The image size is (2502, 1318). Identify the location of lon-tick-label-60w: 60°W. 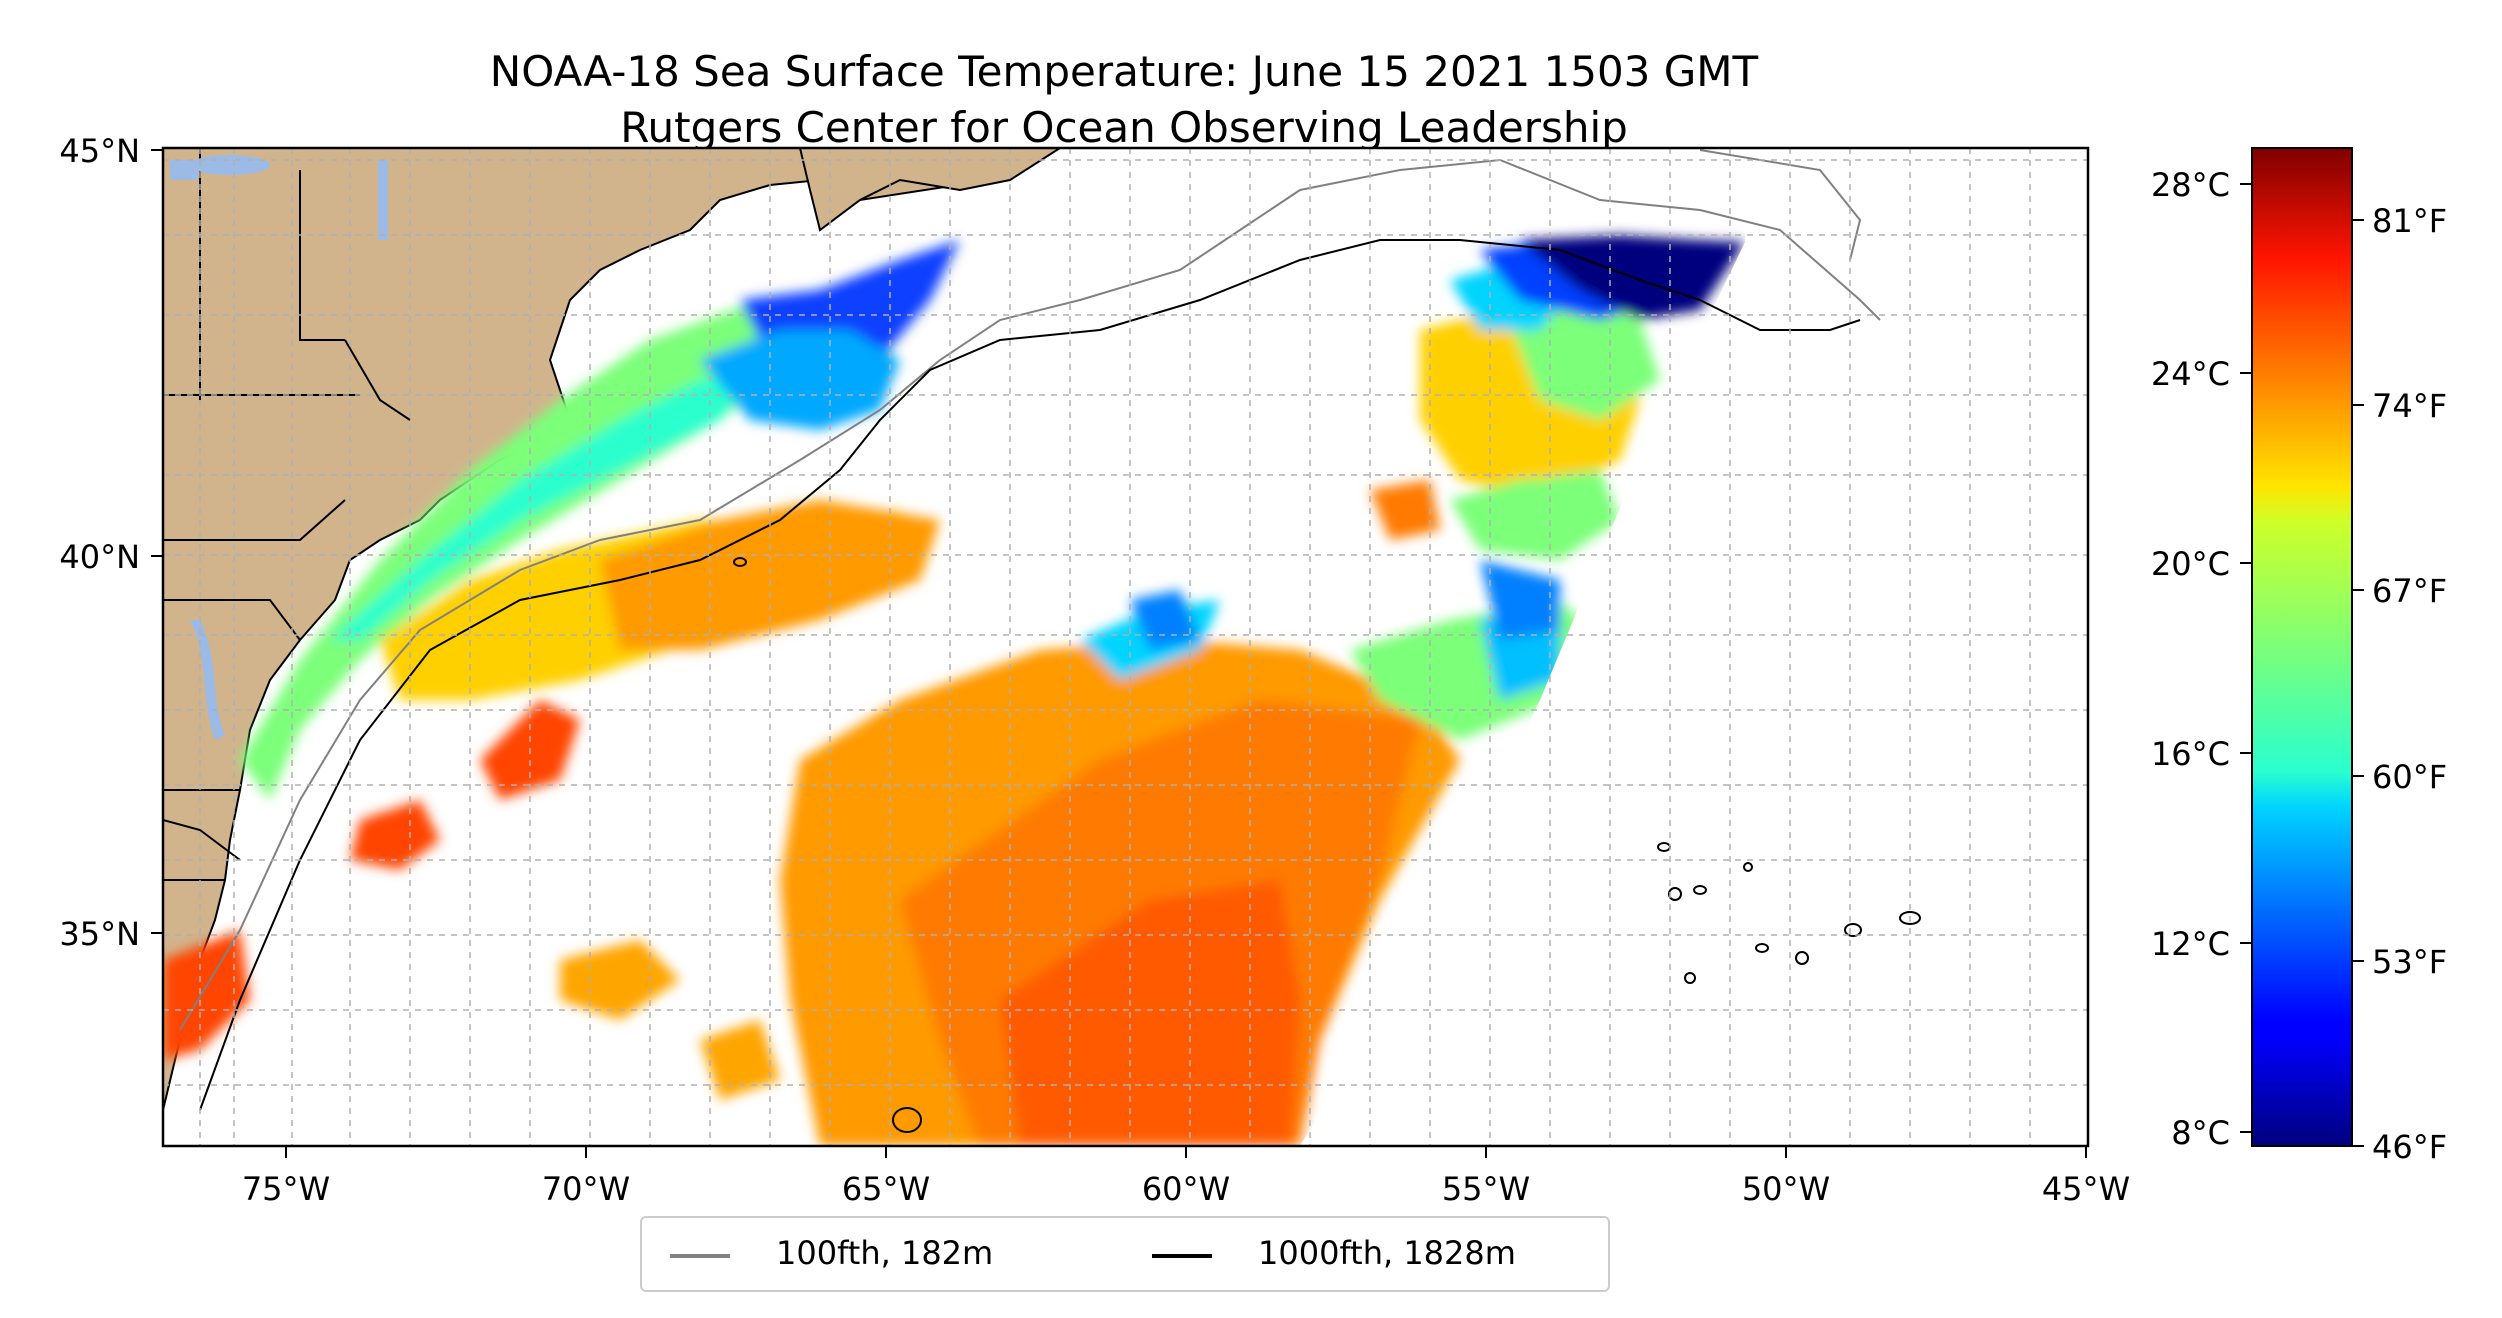
(1186, 1189).